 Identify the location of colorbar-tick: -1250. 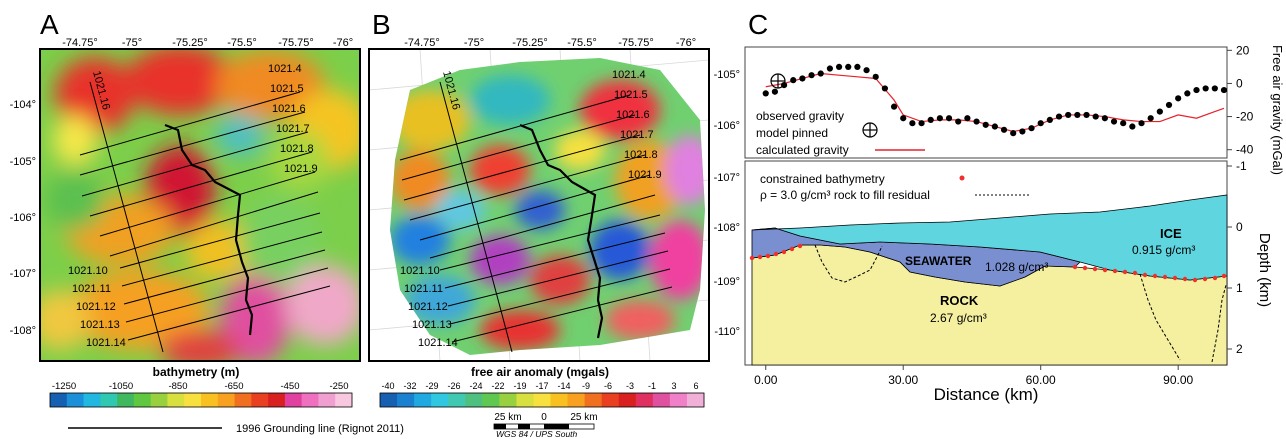
(64, 386).